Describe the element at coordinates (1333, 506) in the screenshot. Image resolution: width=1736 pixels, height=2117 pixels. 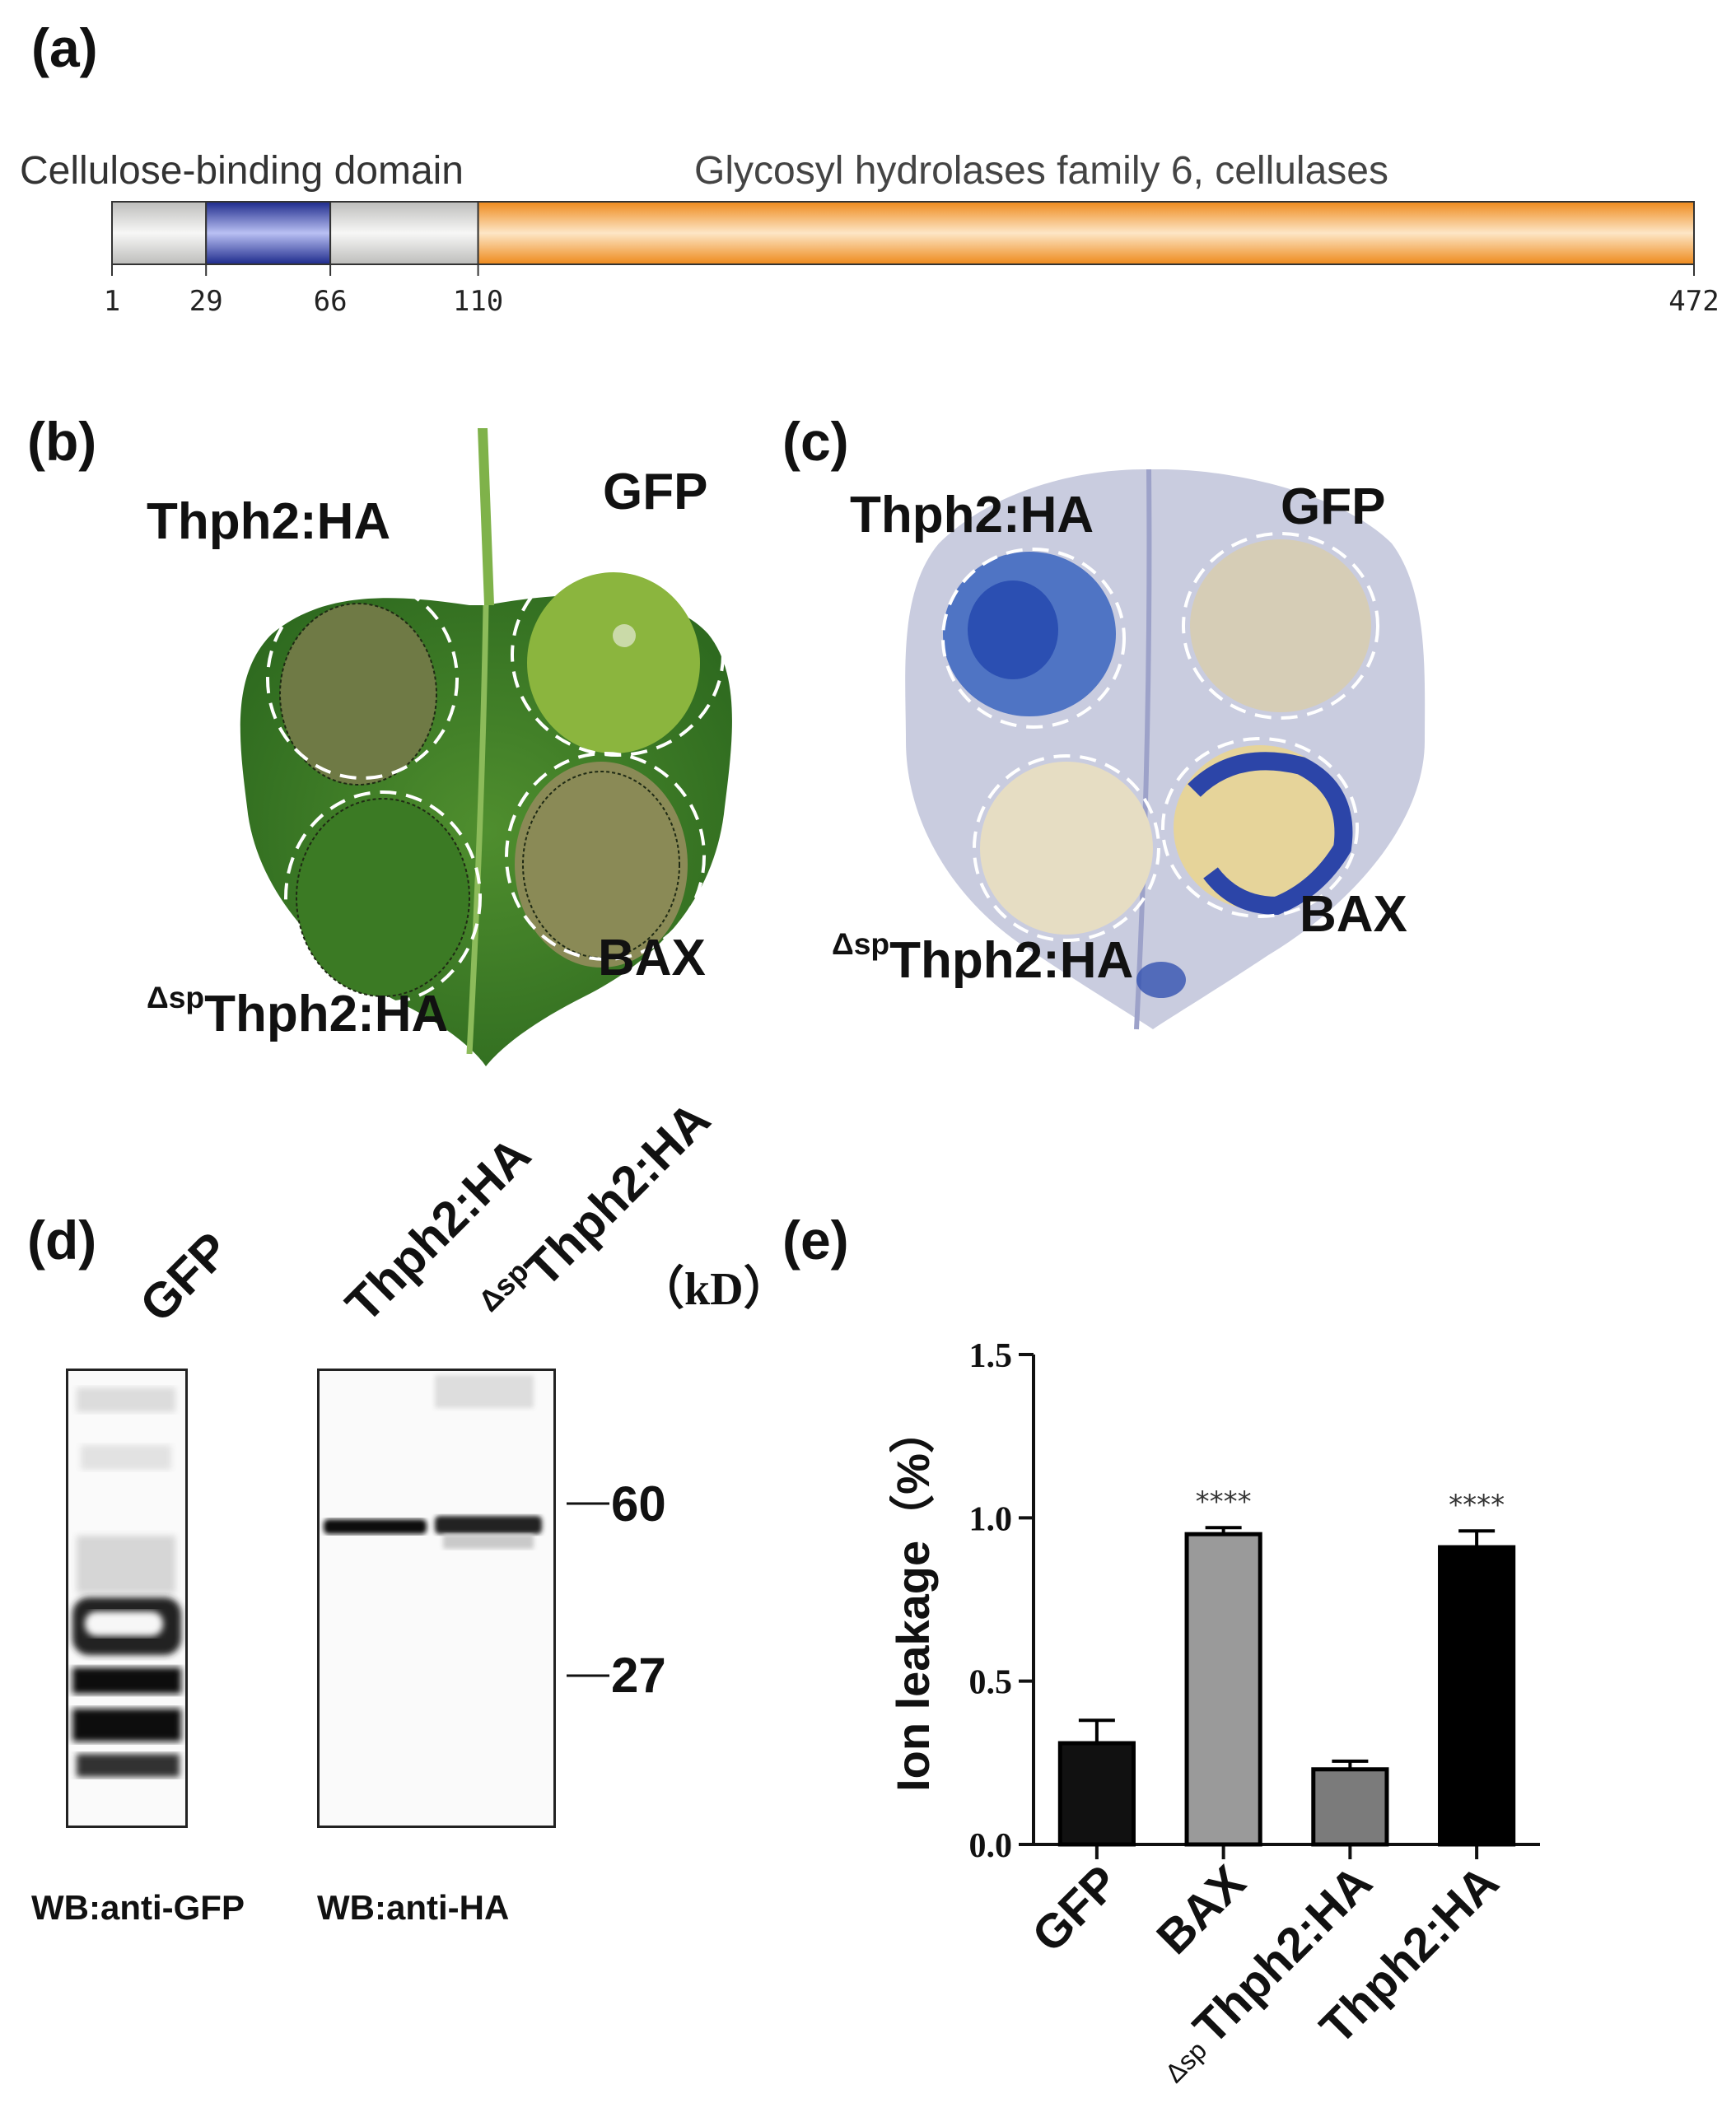
I see `leaf-c-label-gfp: GFP` at that location.